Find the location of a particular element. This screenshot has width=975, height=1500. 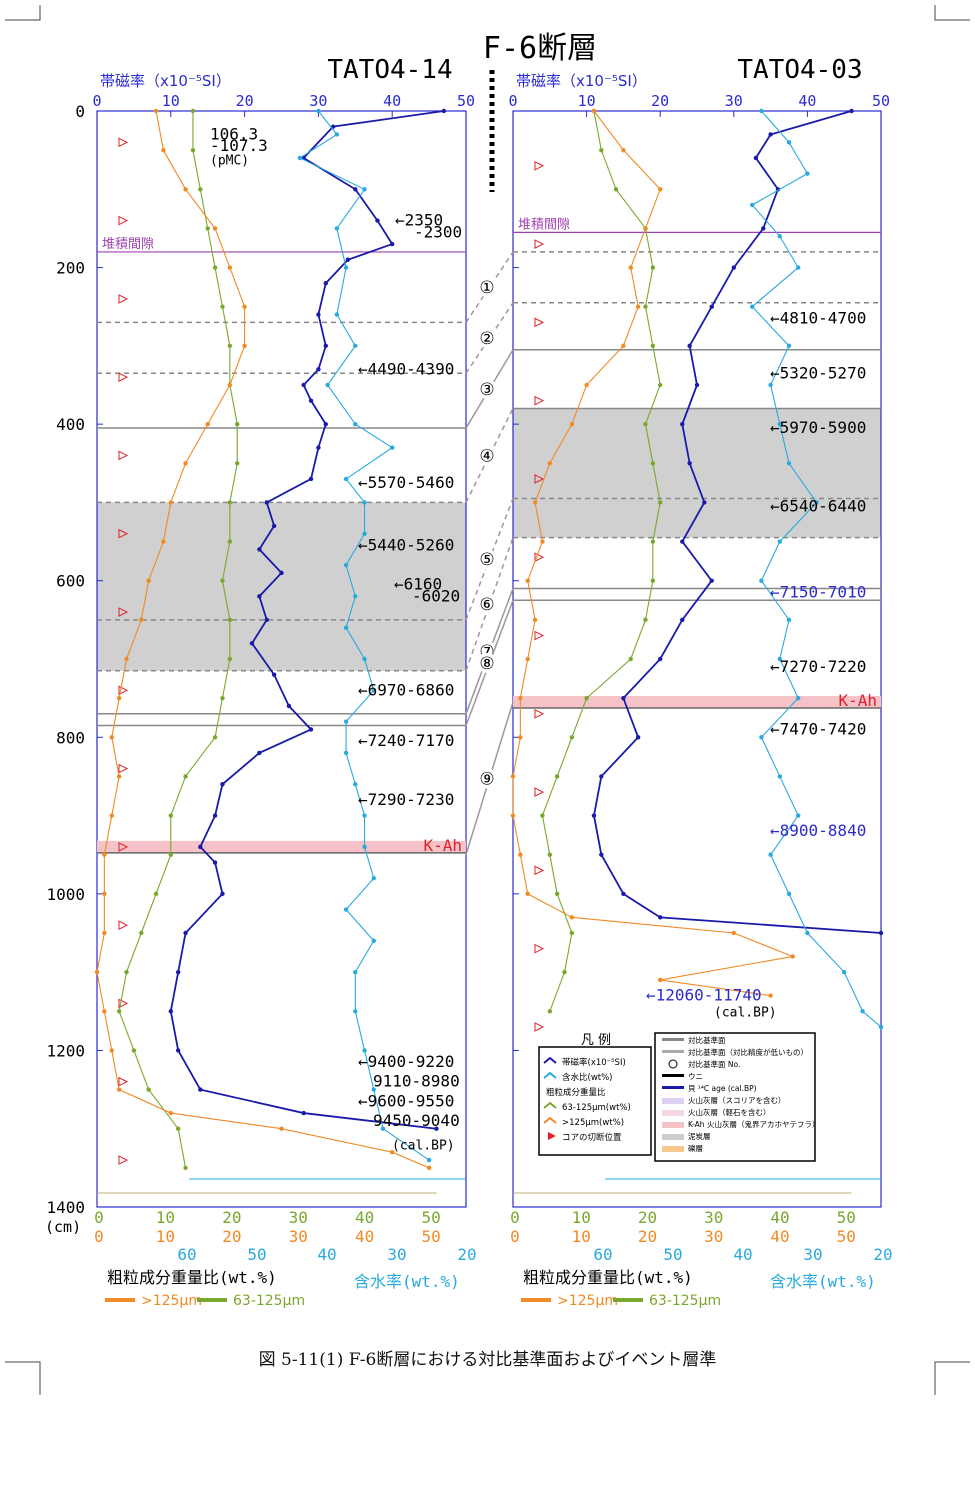

core-title: TATO4-03 is located at coordinates (799, 70).